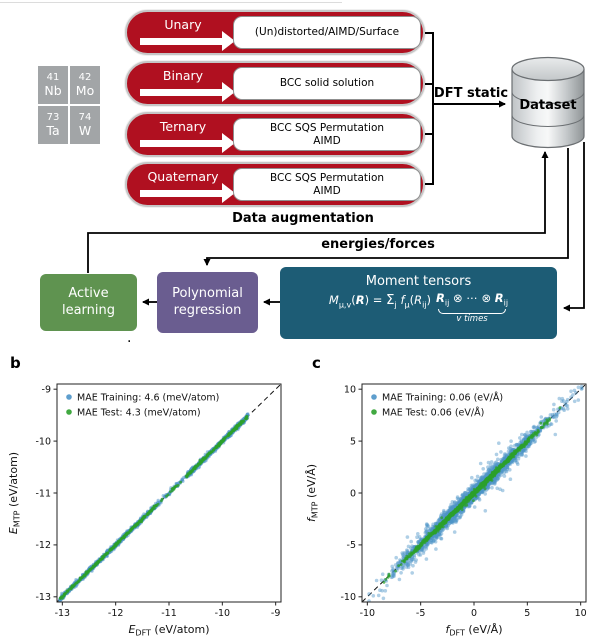 This screenshot has width=600, height=639. Describe the element at coordinates (574, 227) in the screenshot. I see `arrow-dataset-to-moment` at that location.